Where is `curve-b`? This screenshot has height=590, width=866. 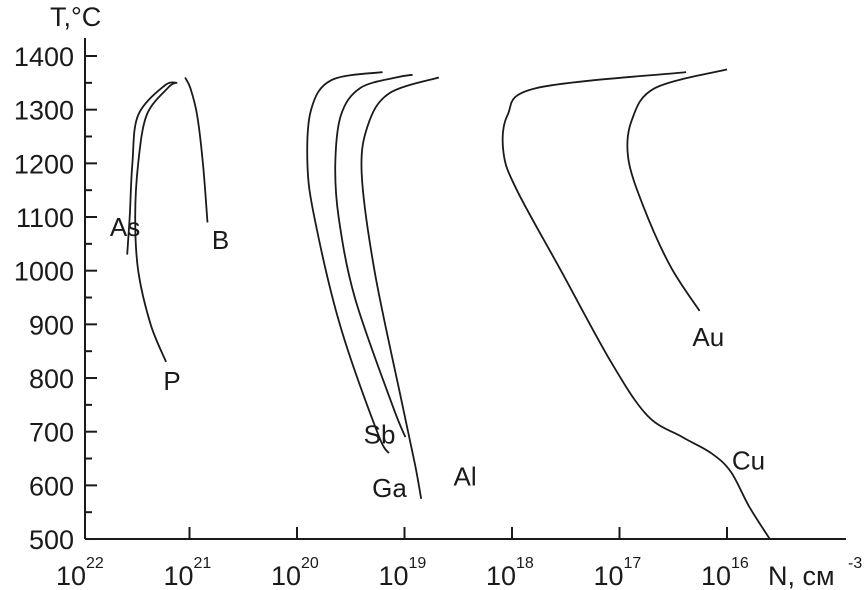
curve-b is located at coordinates (196, 150).